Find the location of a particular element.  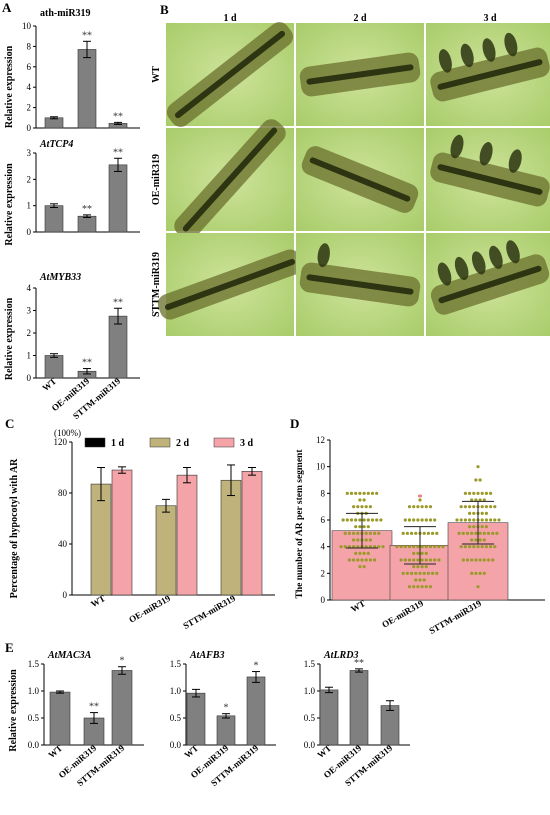

row-header: STTM-miR319 is located at coordinates (156, 284).